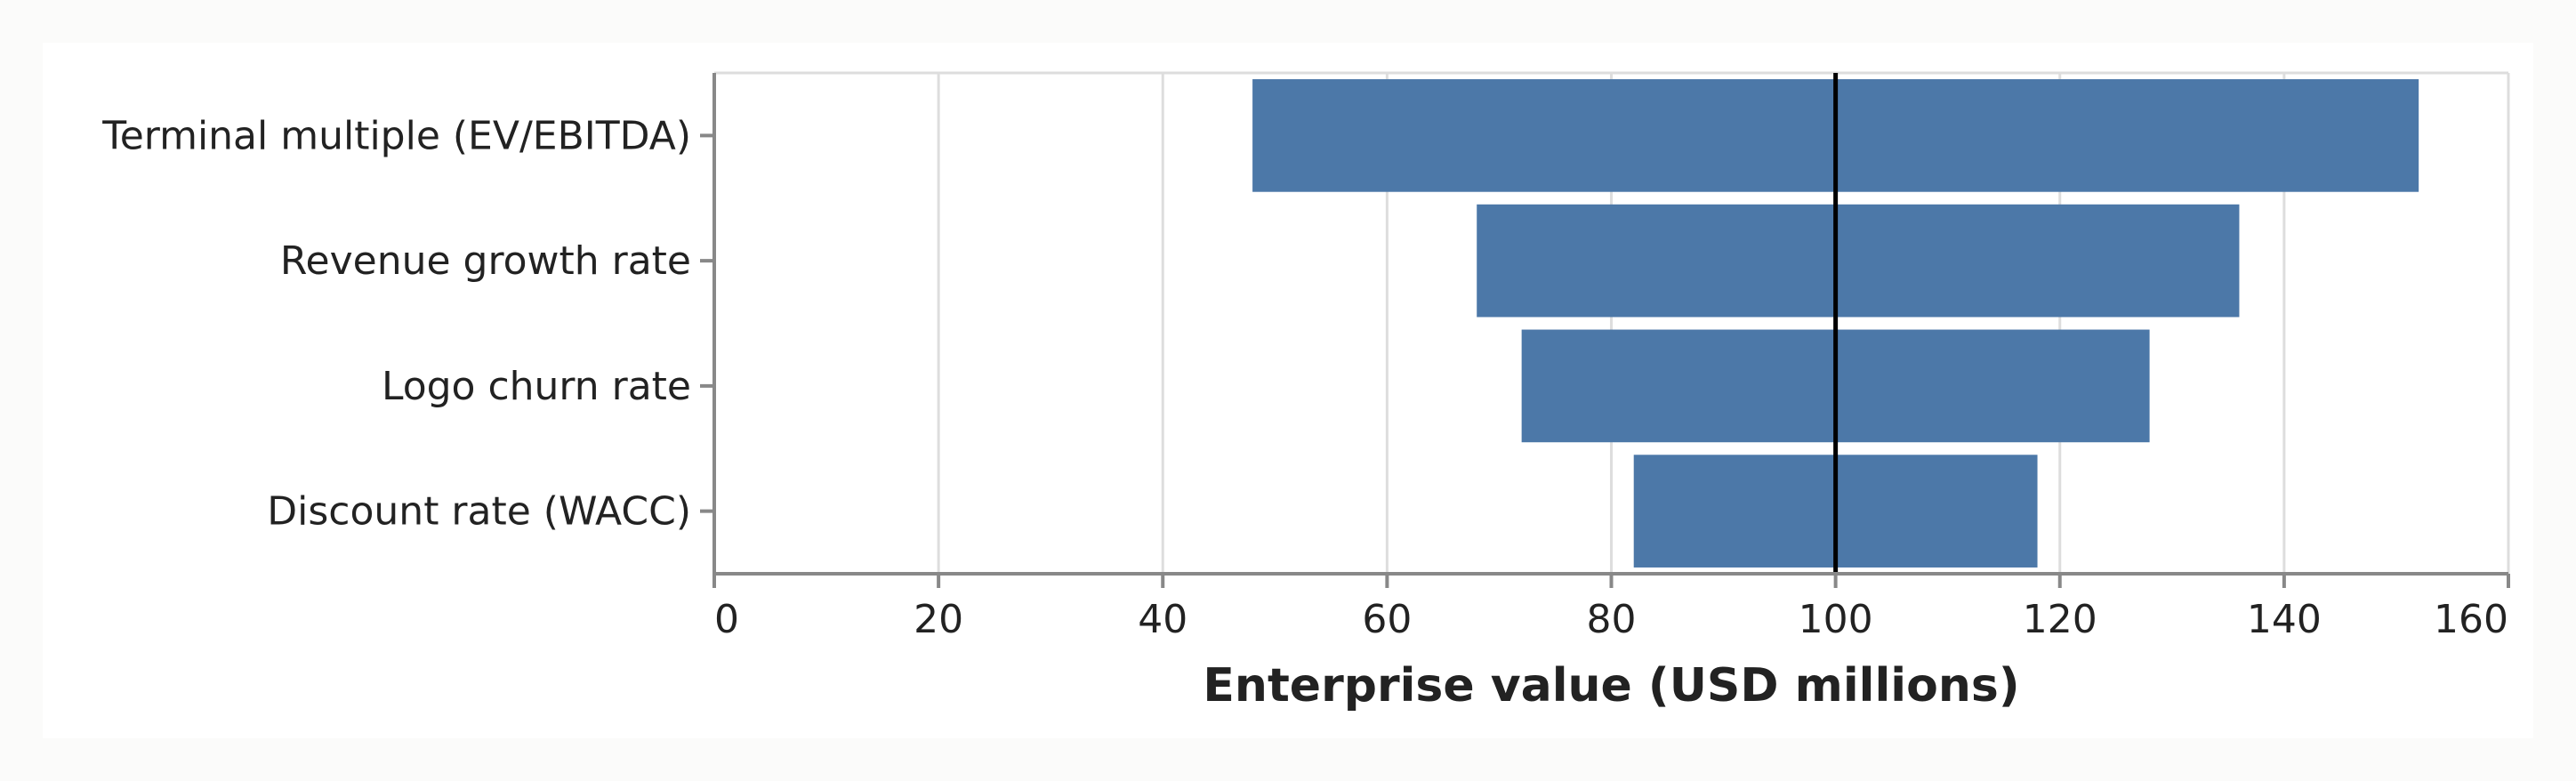  What do you see at coordinates (2060, 619) in the screenshot?
I see `x-tick-label: 120` at bounding box center [2060, 619].